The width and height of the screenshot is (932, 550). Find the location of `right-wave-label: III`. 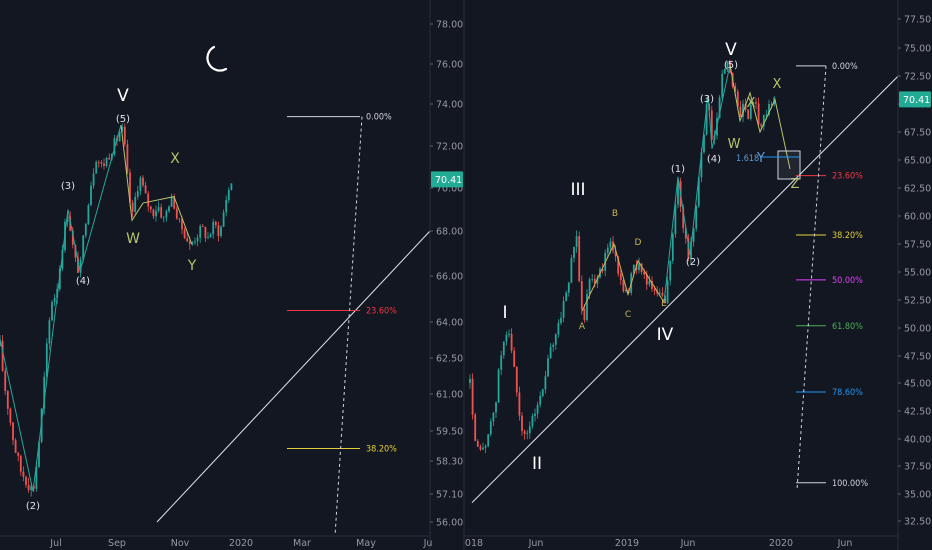

right-wave-label: III is located at coordinates (577, 190).